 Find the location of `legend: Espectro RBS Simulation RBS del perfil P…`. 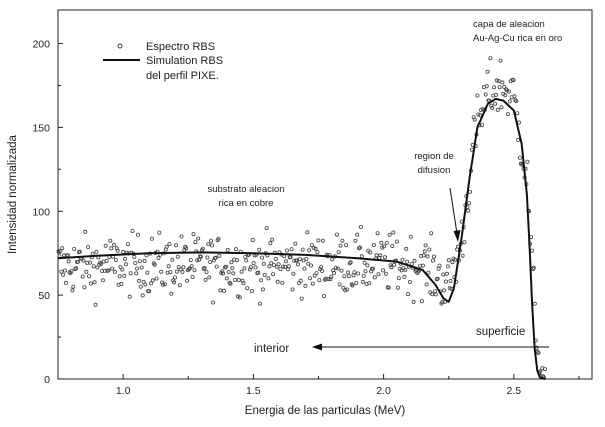

legend: Espectro RBS Simulation RBS del perfil P… is located at coordinates (163, 61).